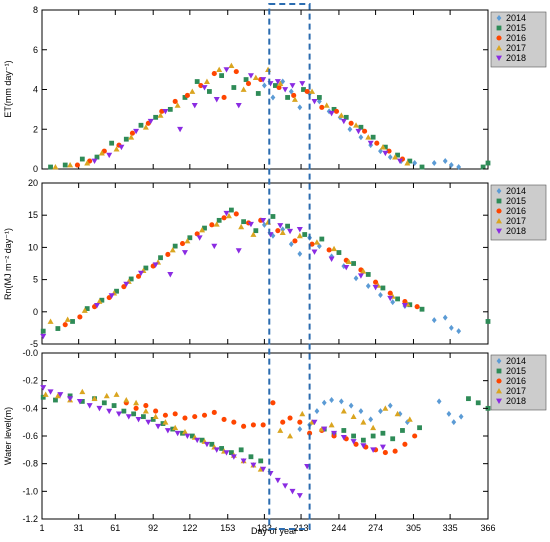  Describe the element at coordinates (240, 118) in the screenshot. I see `et-series-2016` at that location.